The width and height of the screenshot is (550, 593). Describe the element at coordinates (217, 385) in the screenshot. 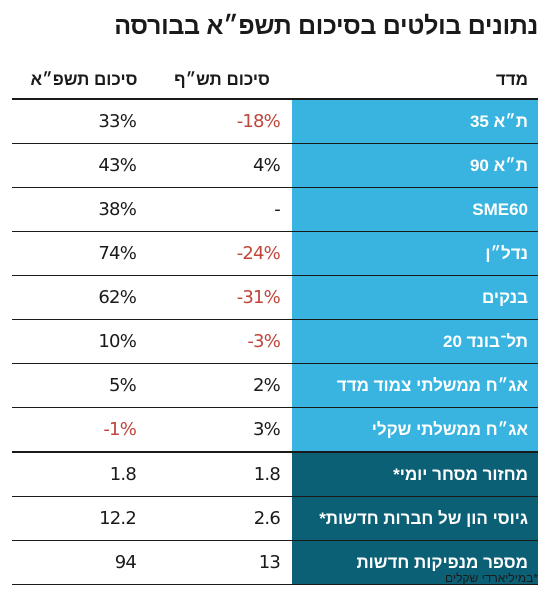

I see `value-previous: 2%` at that location.